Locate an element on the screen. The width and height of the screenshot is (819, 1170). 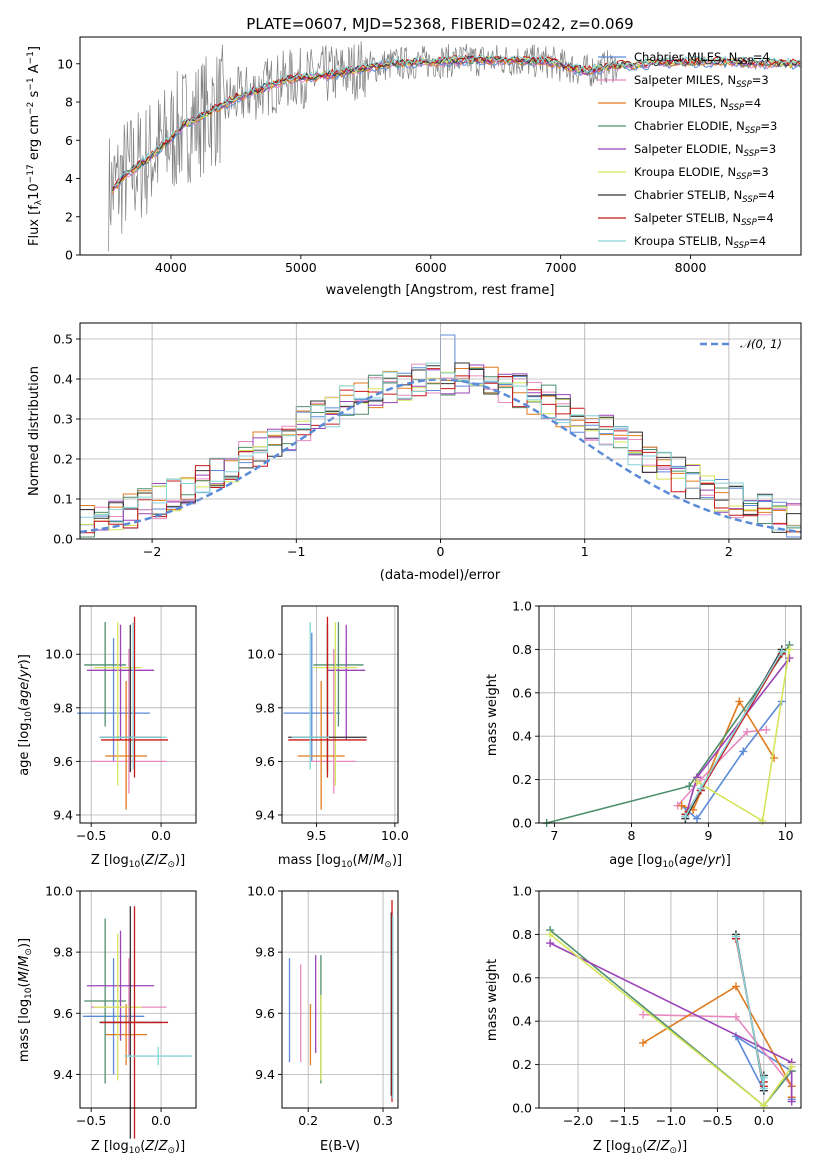
y-tick-label: 0.1 is located at coordinates (63, 499).